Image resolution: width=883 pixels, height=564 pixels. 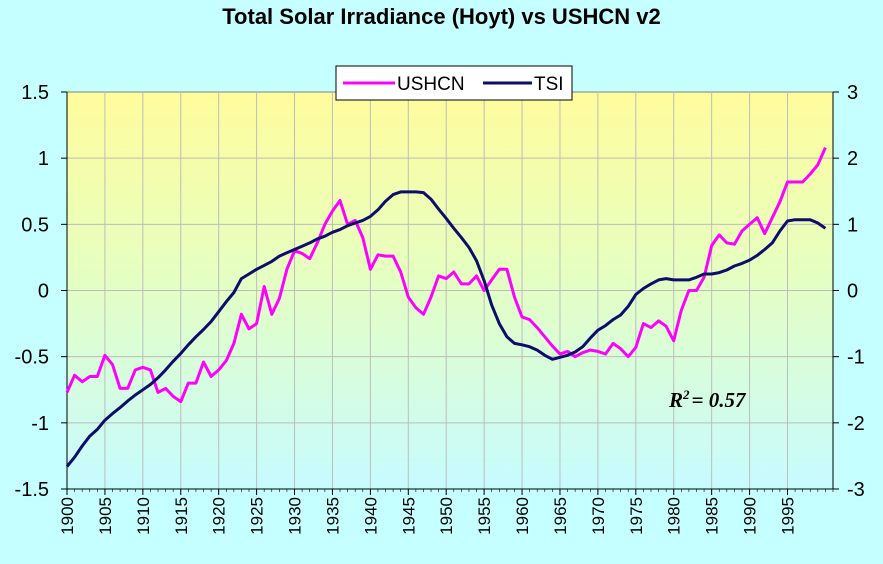 I want to click on x-tick-label: 1940, so click(x=370, y=516).